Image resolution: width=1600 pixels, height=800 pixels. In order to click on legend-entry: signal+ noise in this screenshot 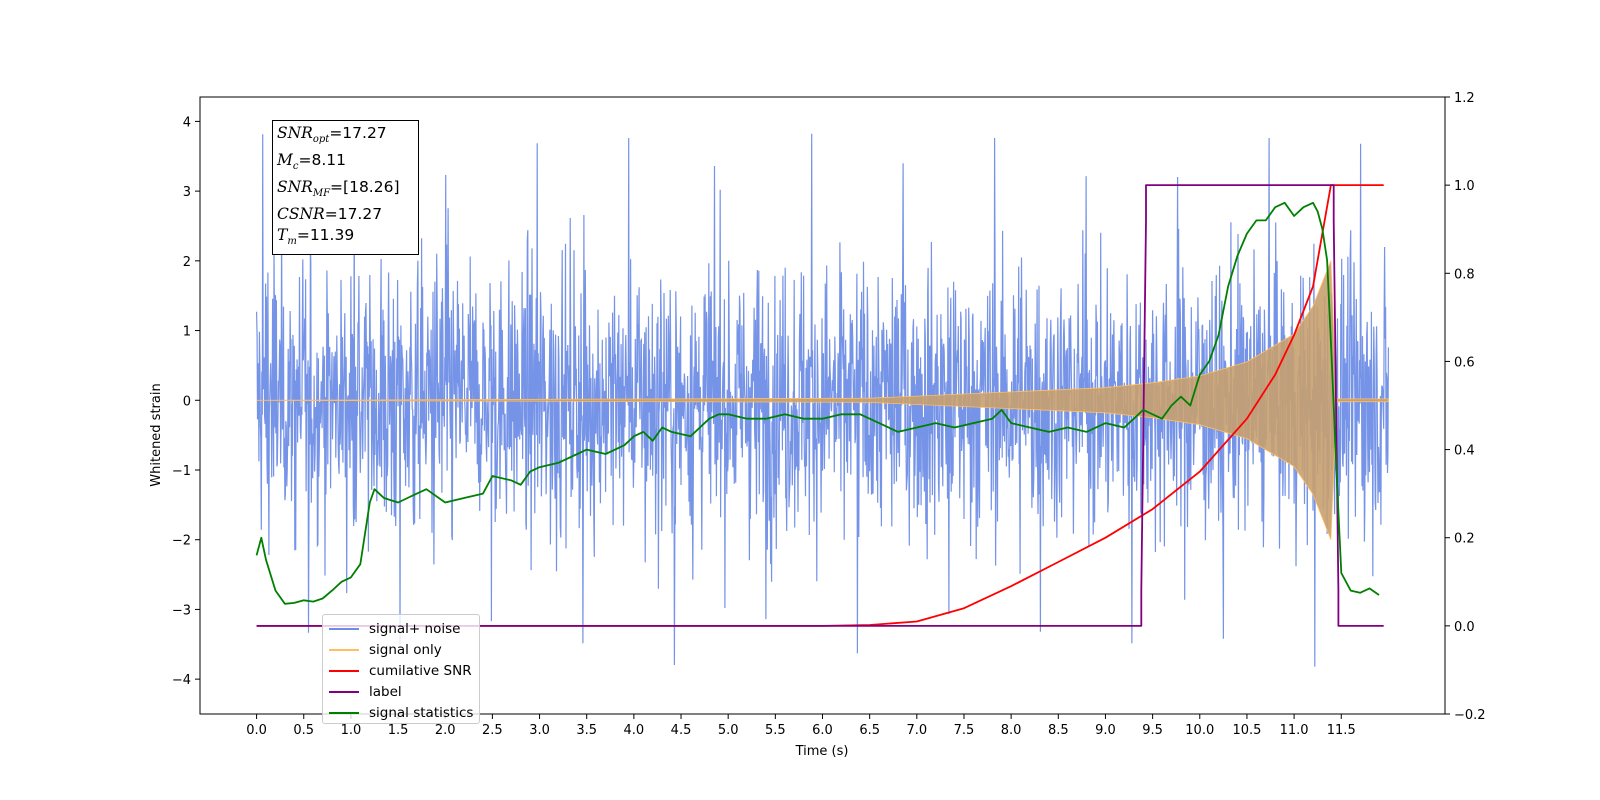, I will do `click(394, 629)`.